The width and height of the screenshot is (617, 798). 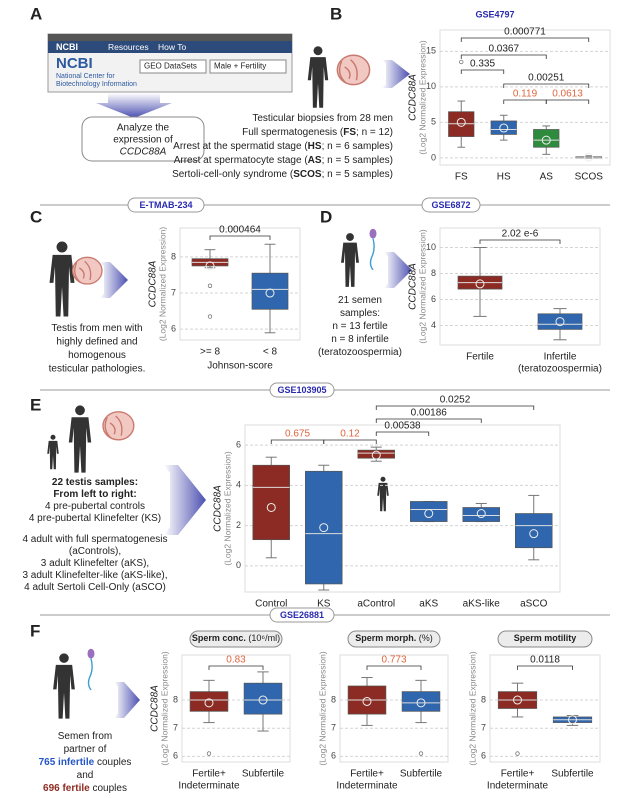 What do you see at coordinates (35, 404) in the screenshot?
I see `panel-letter: E` at bounding box center [35, 404].